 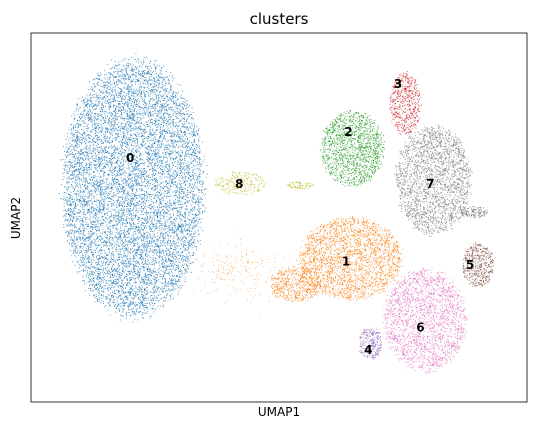 I want to click on cluster-2-points, so click(x=352, y=148).